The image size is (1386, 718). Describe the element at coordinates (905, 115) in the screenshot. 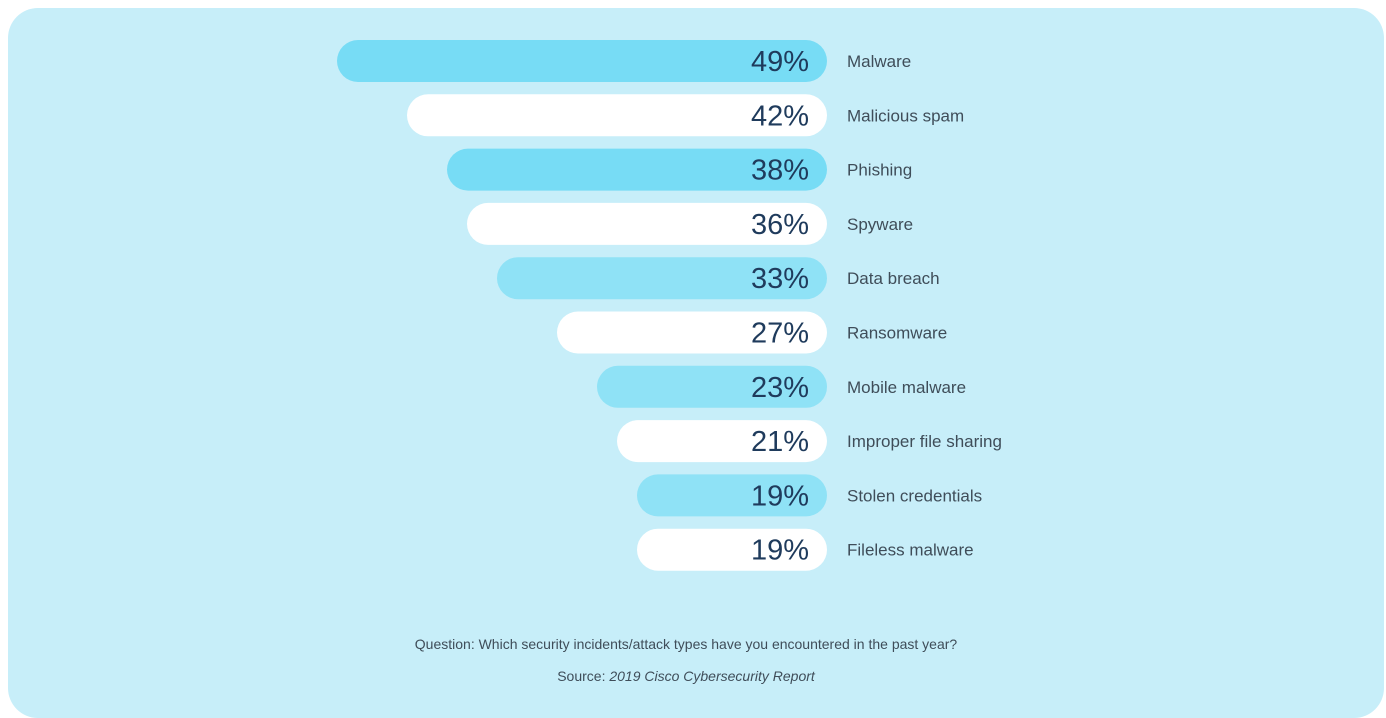

I see `category-label: Malicious spam` at that location.